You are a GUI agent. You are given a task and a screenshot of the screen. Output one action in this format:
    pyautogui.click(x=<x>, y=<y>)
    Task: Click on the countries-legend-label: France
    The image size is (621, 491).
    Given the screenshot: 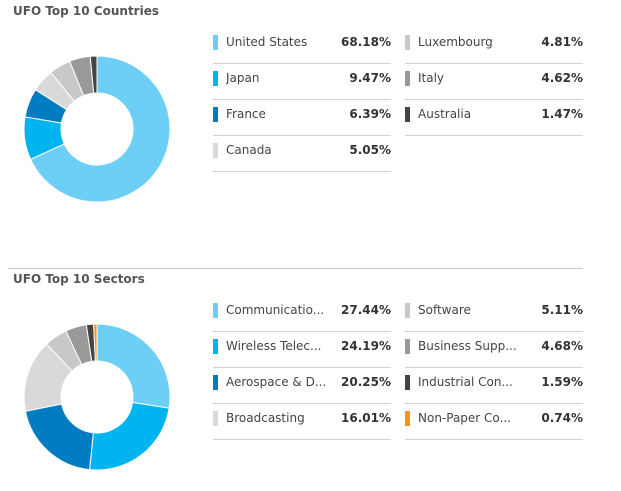 What is the action you would take?
    pyautogui.click(x=246, y=114)
    